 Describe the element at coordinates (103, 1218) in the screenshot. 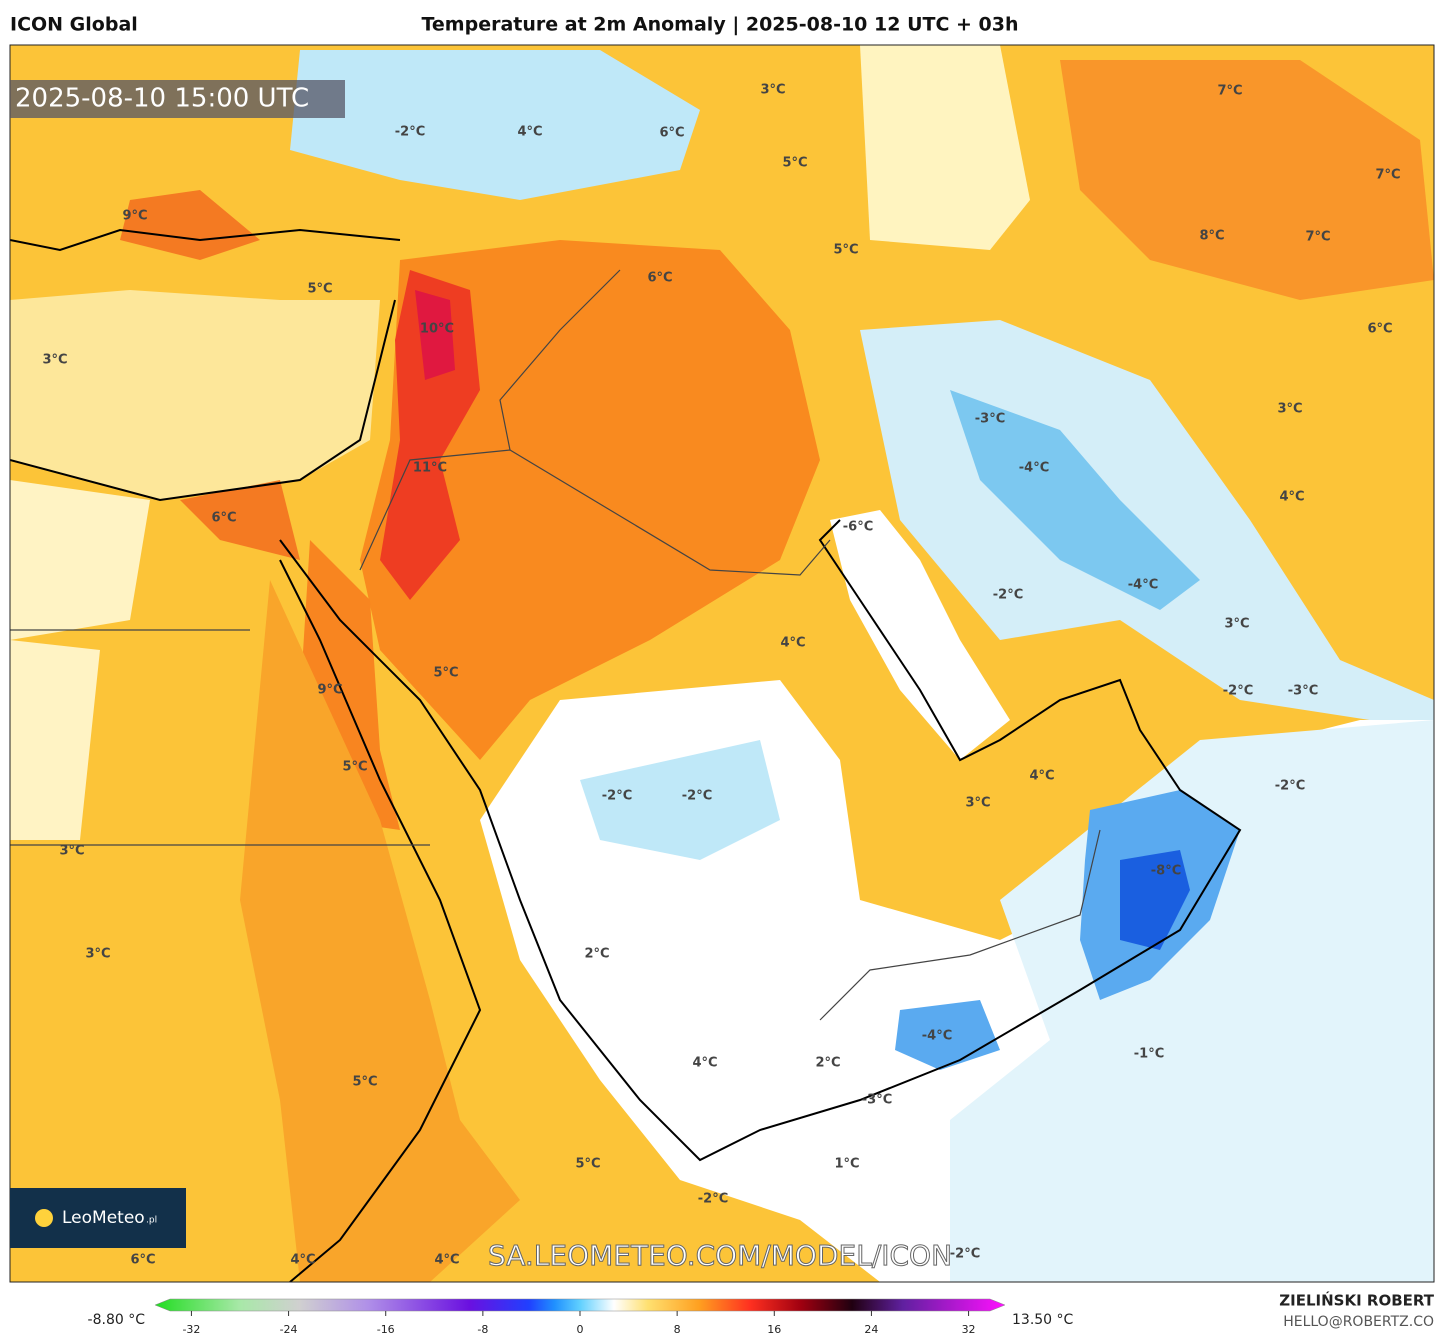

I see `logo-name: LeoMeteo` at that location.